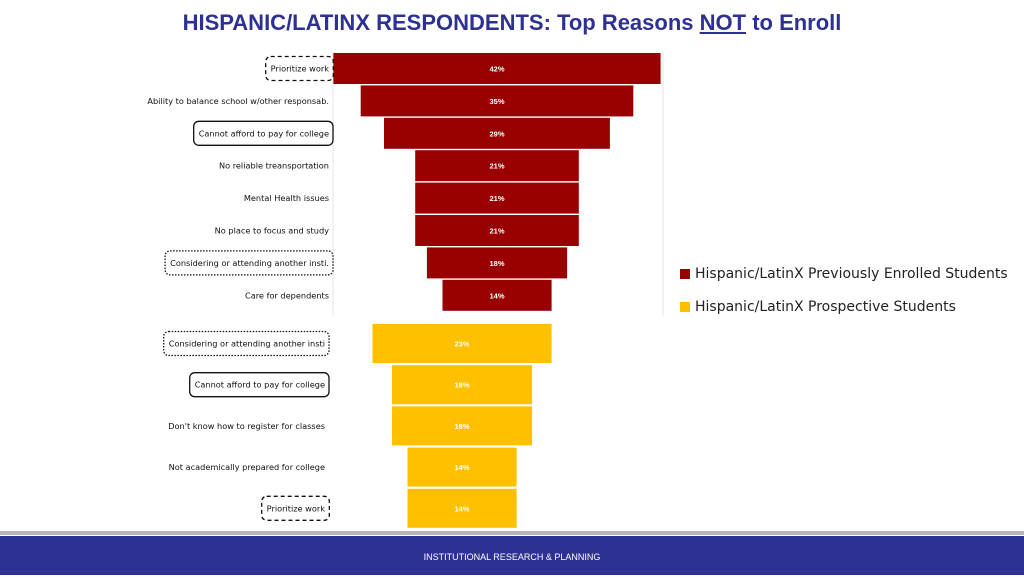  I want to click on legend-swatch-prospective, so click(685, 307).